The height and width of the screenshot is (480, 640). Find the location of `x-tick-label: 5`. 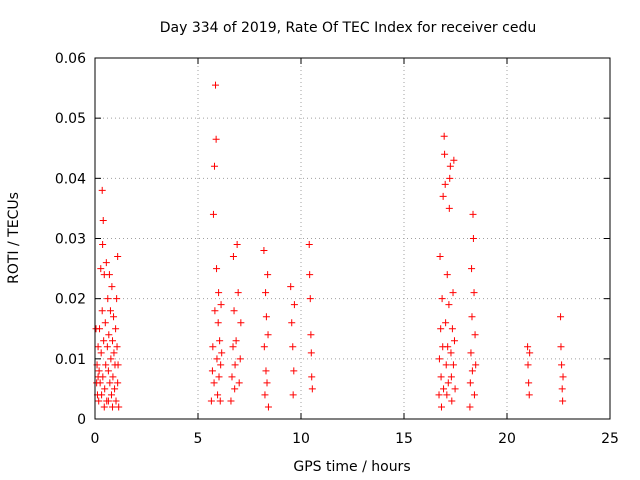

x-tick-label: 5 is located at coordinates (198, 439).